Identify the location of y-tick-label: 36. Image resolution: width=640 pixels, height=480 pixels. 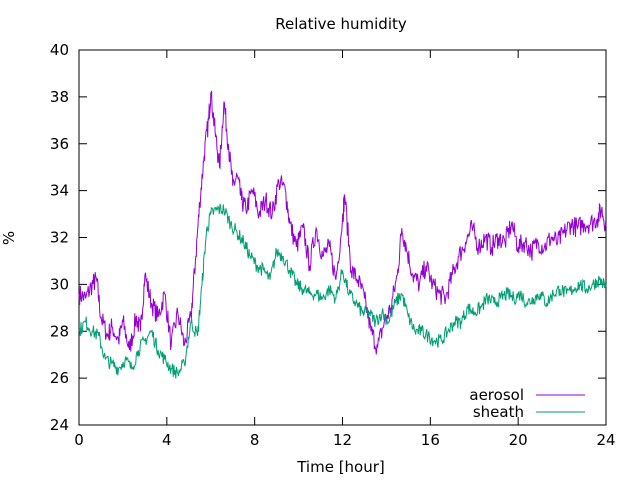
(59, 144).